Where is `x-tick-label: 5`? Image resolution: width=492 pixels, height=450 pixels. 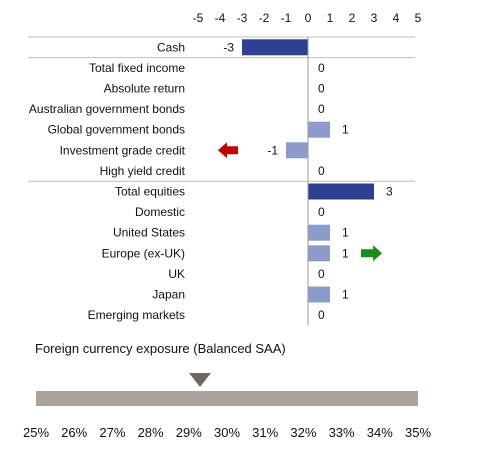
x-tick-label: 5 is located at coordinates (418, 18).